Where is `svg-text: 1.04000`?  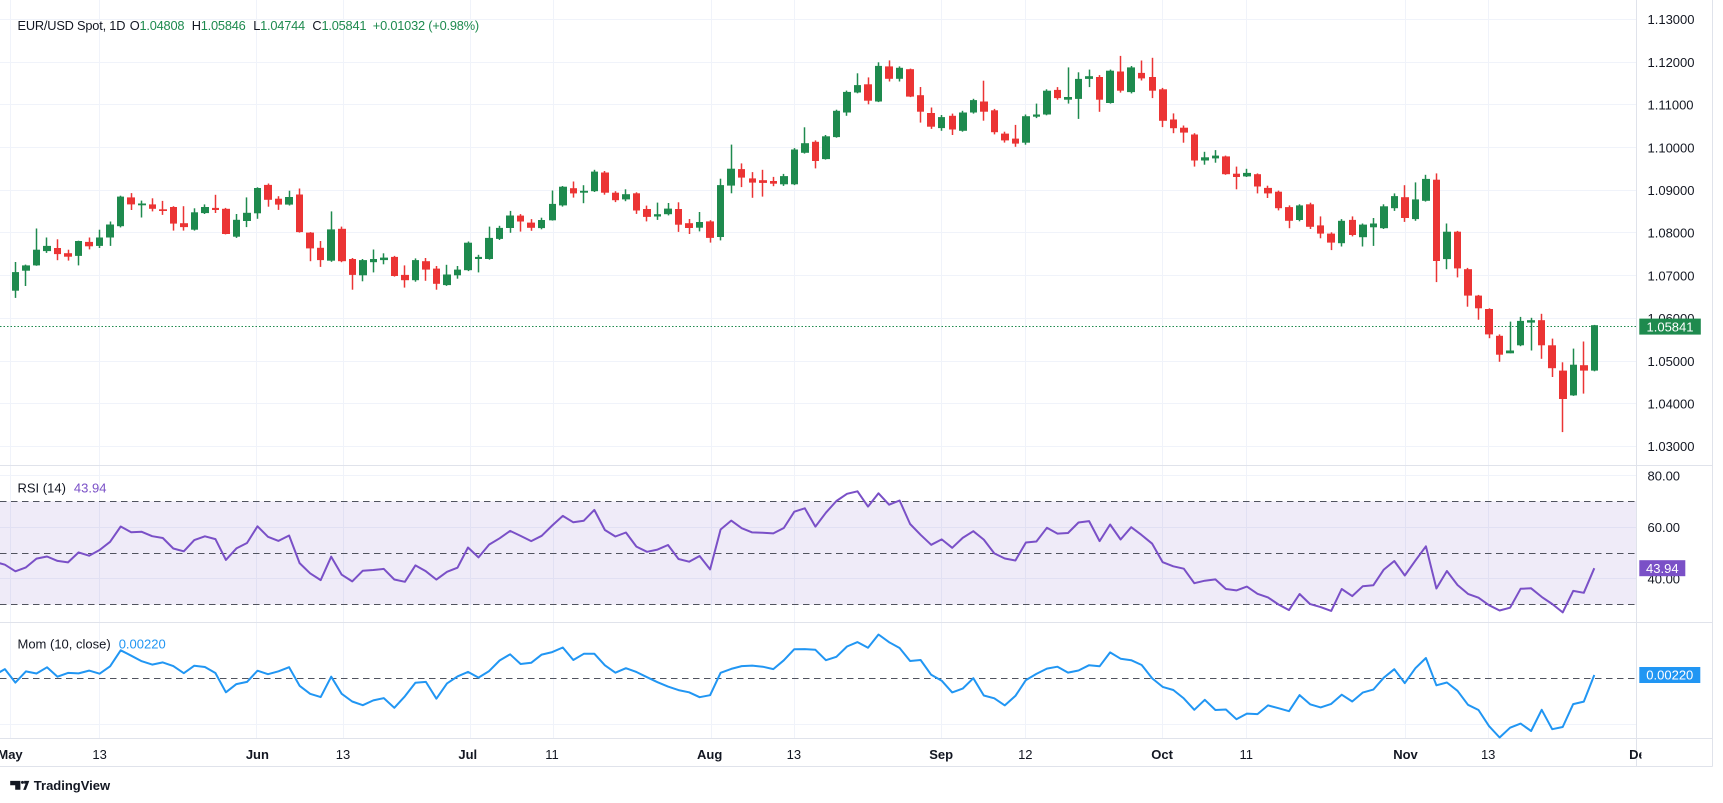 svg-text: 1.04000 is located at coordinates (1671, 404).